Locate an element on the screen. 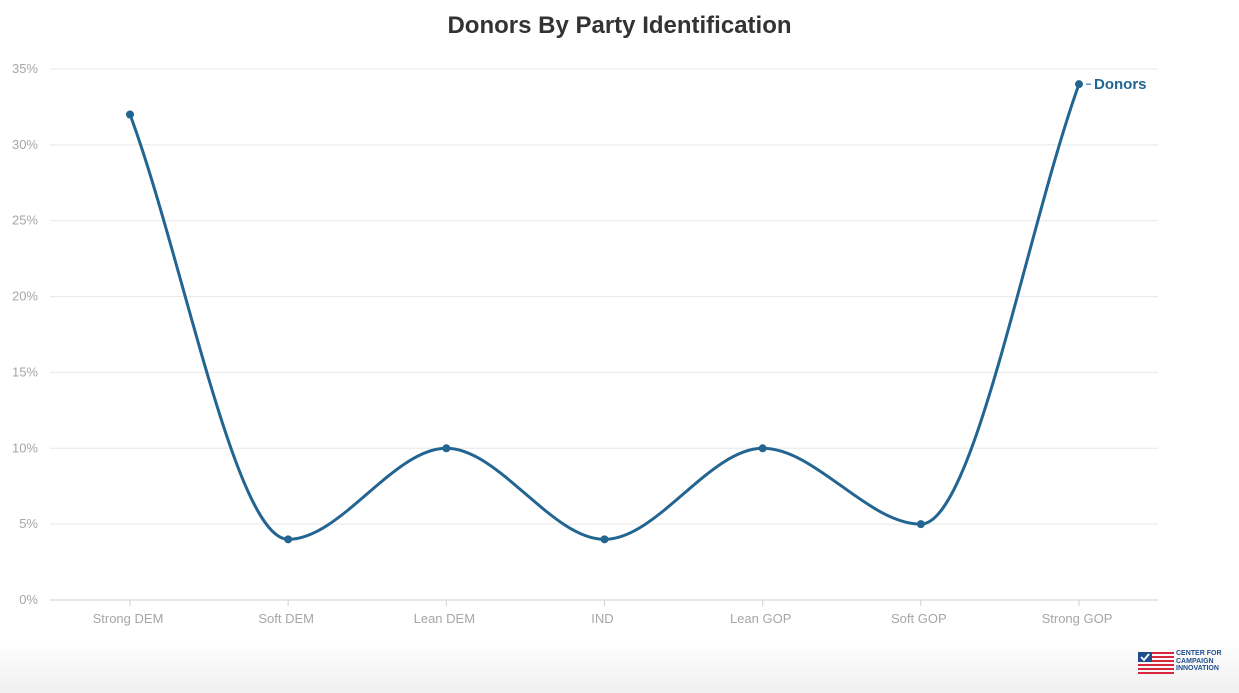 This screenshot has width=1239, height=693. y-tick-label: 15% is located at coordinates (25, 371).